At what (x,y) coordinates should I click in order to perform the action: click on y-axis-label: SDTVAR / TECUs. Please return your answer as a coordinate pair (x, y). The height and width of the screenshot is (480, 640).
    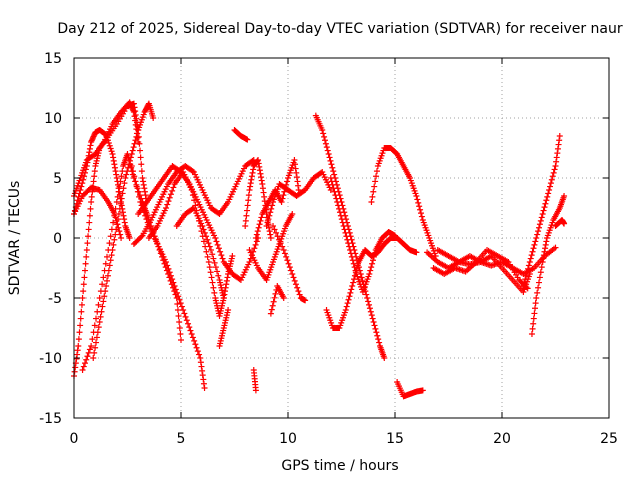
    Looking at the image, I should click on (15, 238).